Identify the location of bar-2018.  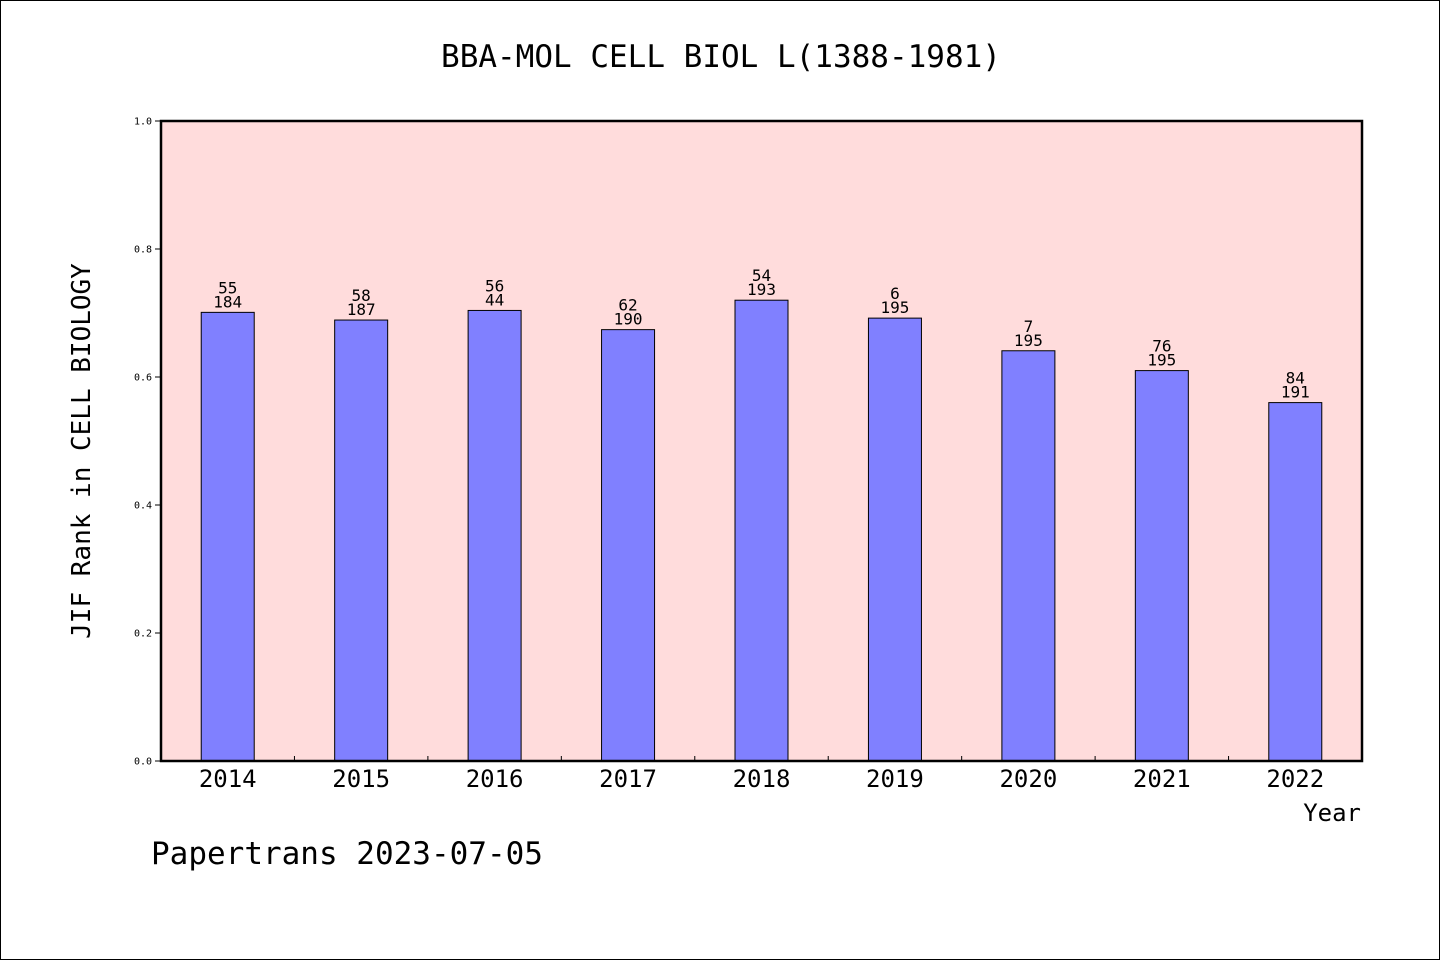
(761, 530).